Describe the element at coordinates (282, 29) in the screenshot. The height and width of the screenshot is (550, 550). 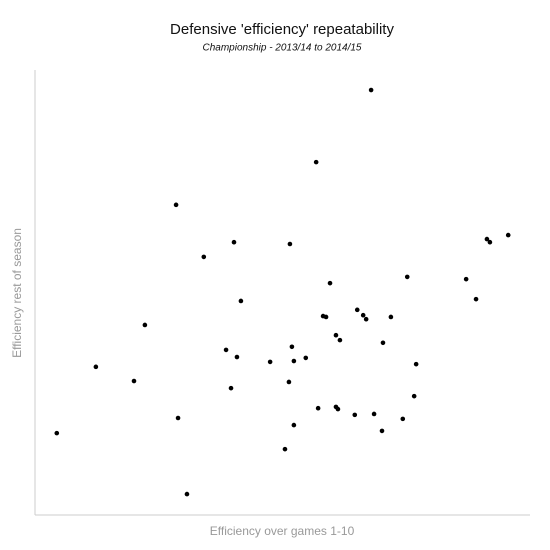
I see `chart-title: Defensive 'efficiency' repeatability` at that location.